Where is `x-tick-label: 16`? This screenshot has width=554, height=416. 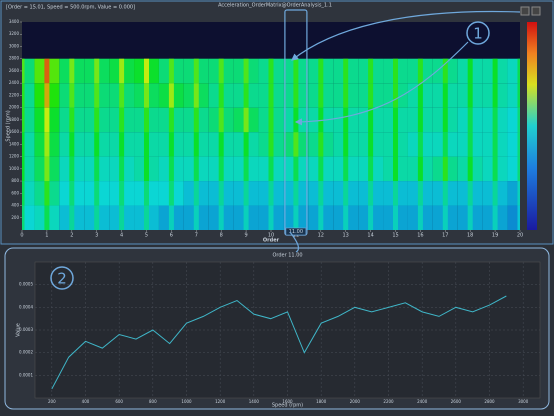
x-tick-label: 16 is located at coordinates (420, 236).